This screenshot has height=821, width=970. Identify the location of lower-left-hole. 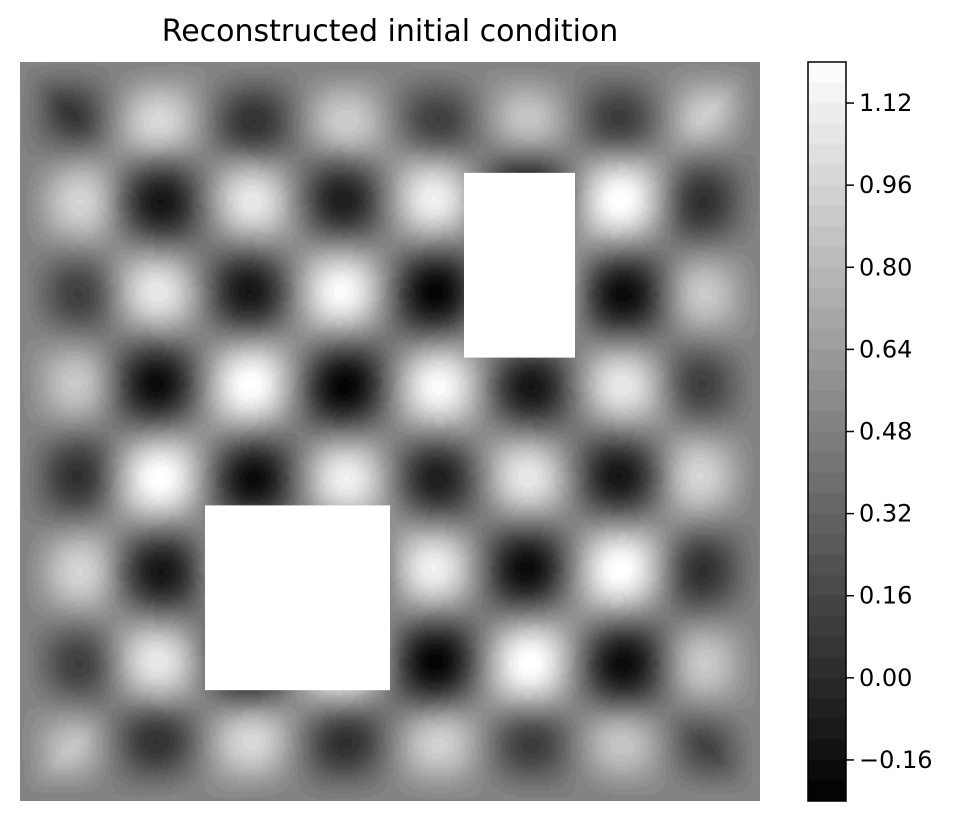
(297, 598).